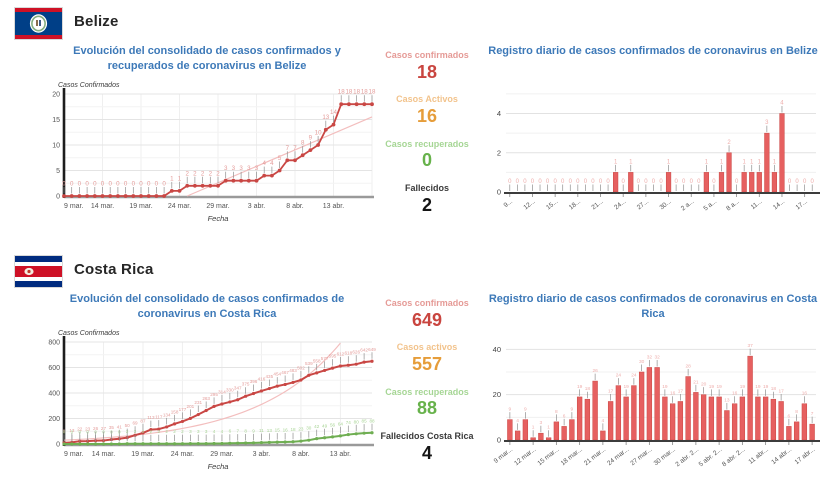  What do you see at coordinates (301, 367) in the screenshot?
I see `svg-text: 502` at bounding box center [301, 367].